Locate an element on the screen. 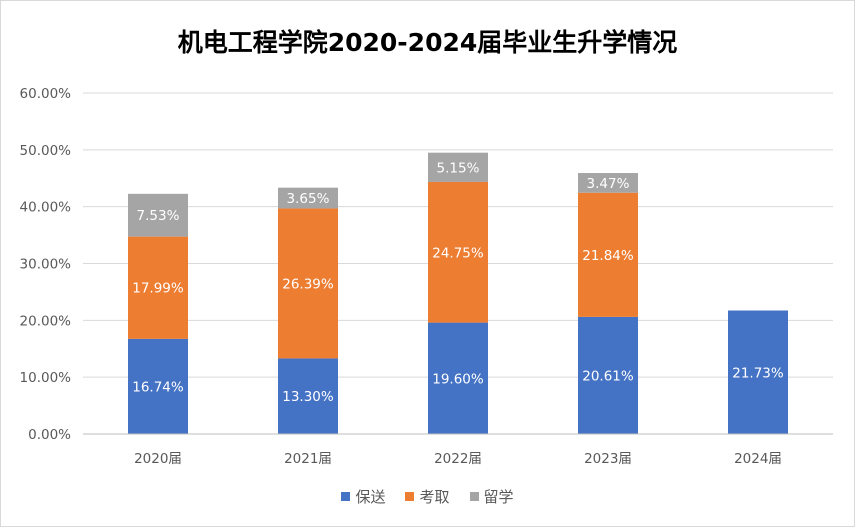 This screenshot has width=855, height=527. y-tick-label: 50.00% is located at coordinates (46, 151).